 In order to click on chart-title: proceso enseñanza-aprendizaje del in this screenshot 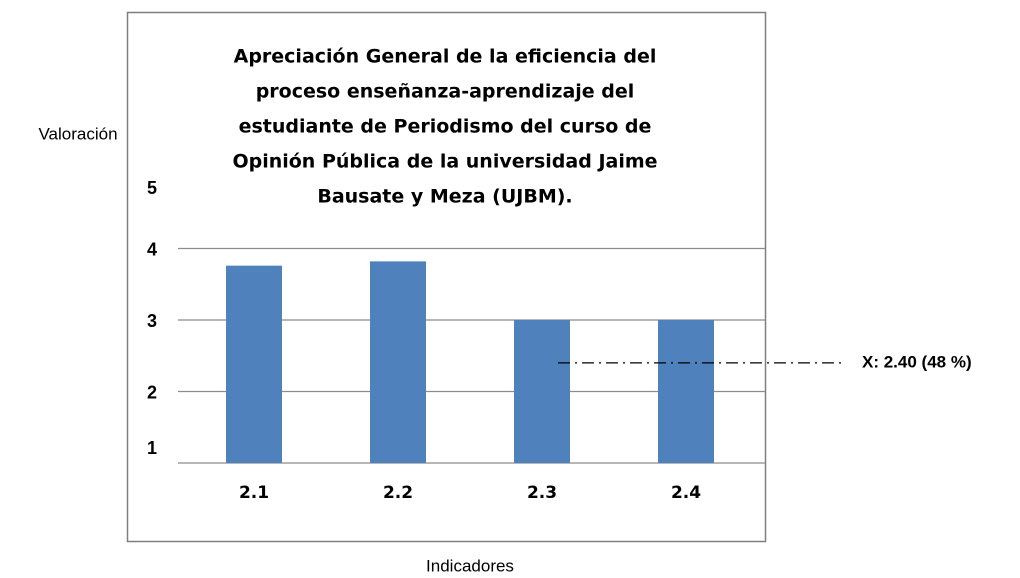, I will do `click(445, 92)`.